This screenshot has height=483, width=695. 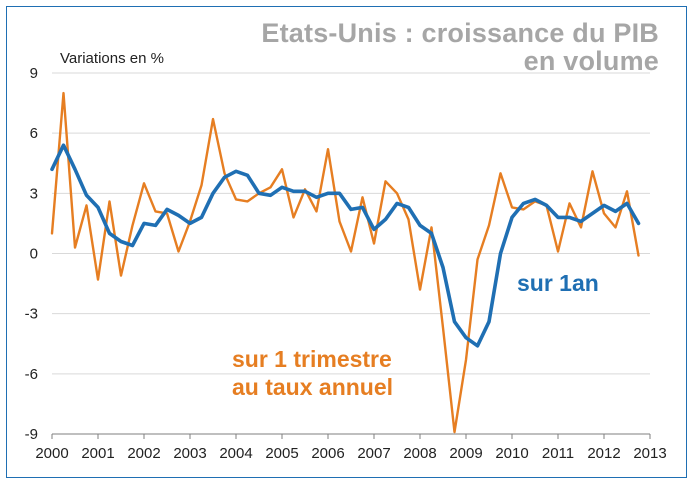 What do you see at coordinates (558, 453) in the screenshot?
I see `x-tick-label: 2011` at bounding box center [558, 453].